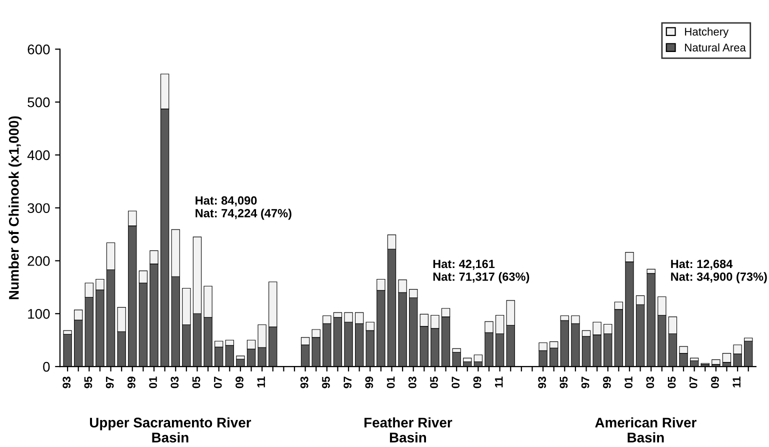 This screenshot has width=769, height=447. I want to click on y-tick-label: 300, so click(39, 208).